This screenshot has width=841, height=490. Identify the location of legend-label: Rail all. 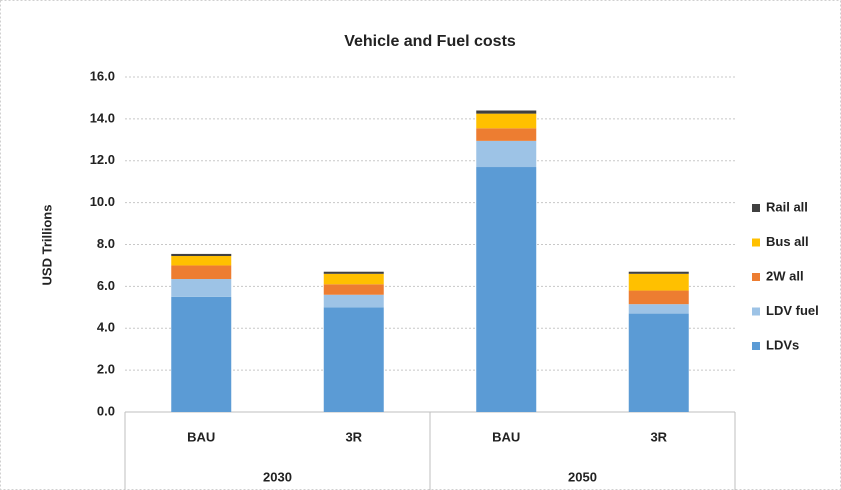
(787, 206).